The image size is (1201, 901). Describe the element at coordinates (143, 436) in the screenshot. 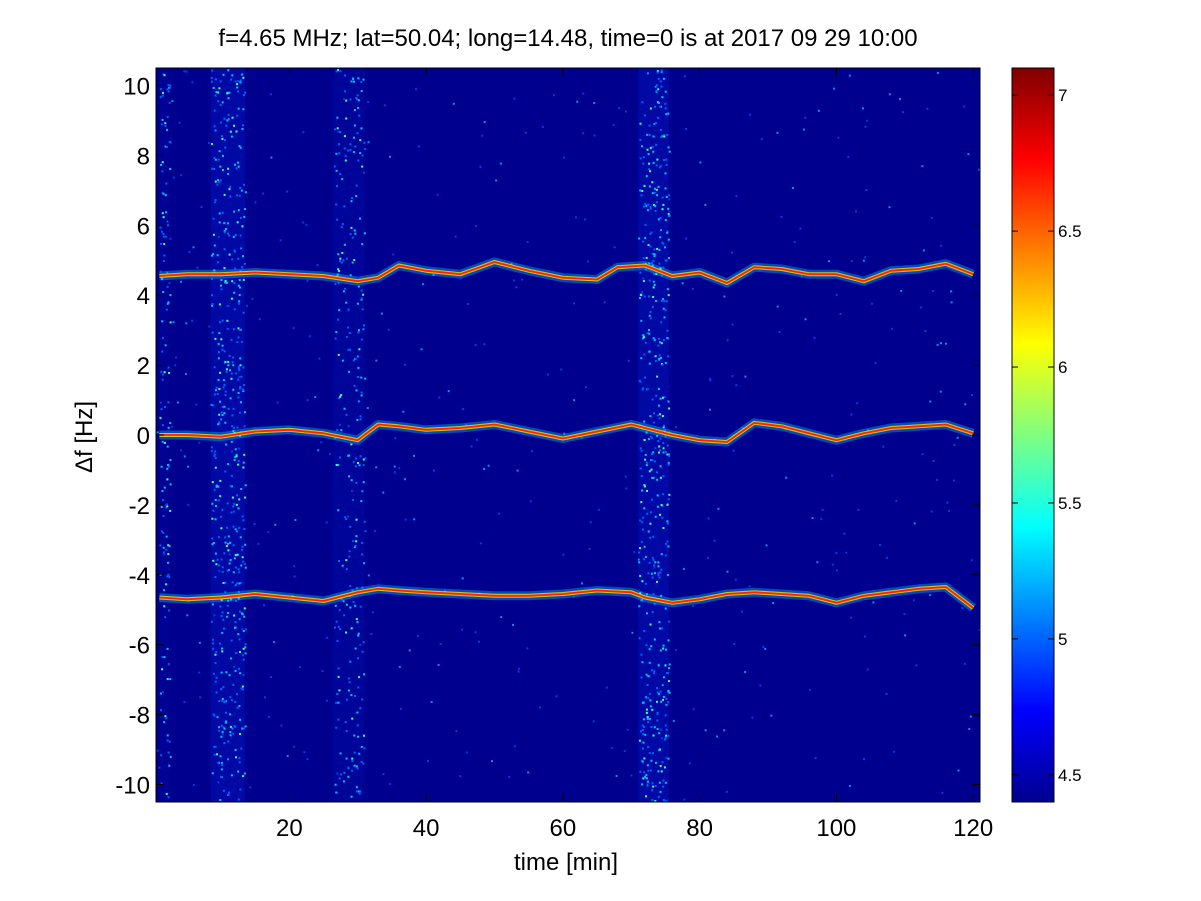

I see `y-tick-label: 0` at that location.